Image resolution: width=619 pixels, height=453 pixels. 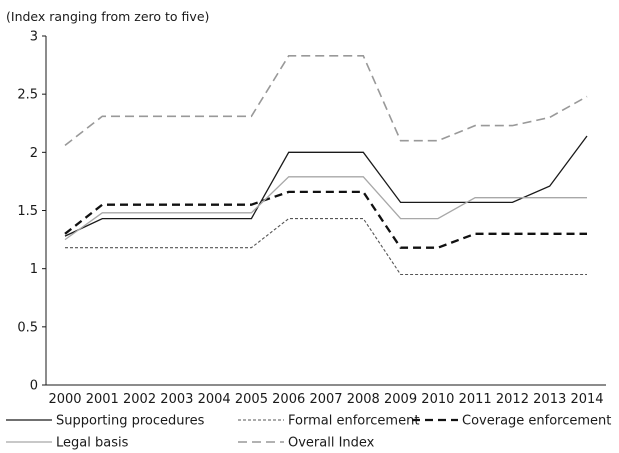 What do you see at coordinates (34, 269) in the screenshot?
I see `y-tick-label: 1` at bounding box center [34, 269].